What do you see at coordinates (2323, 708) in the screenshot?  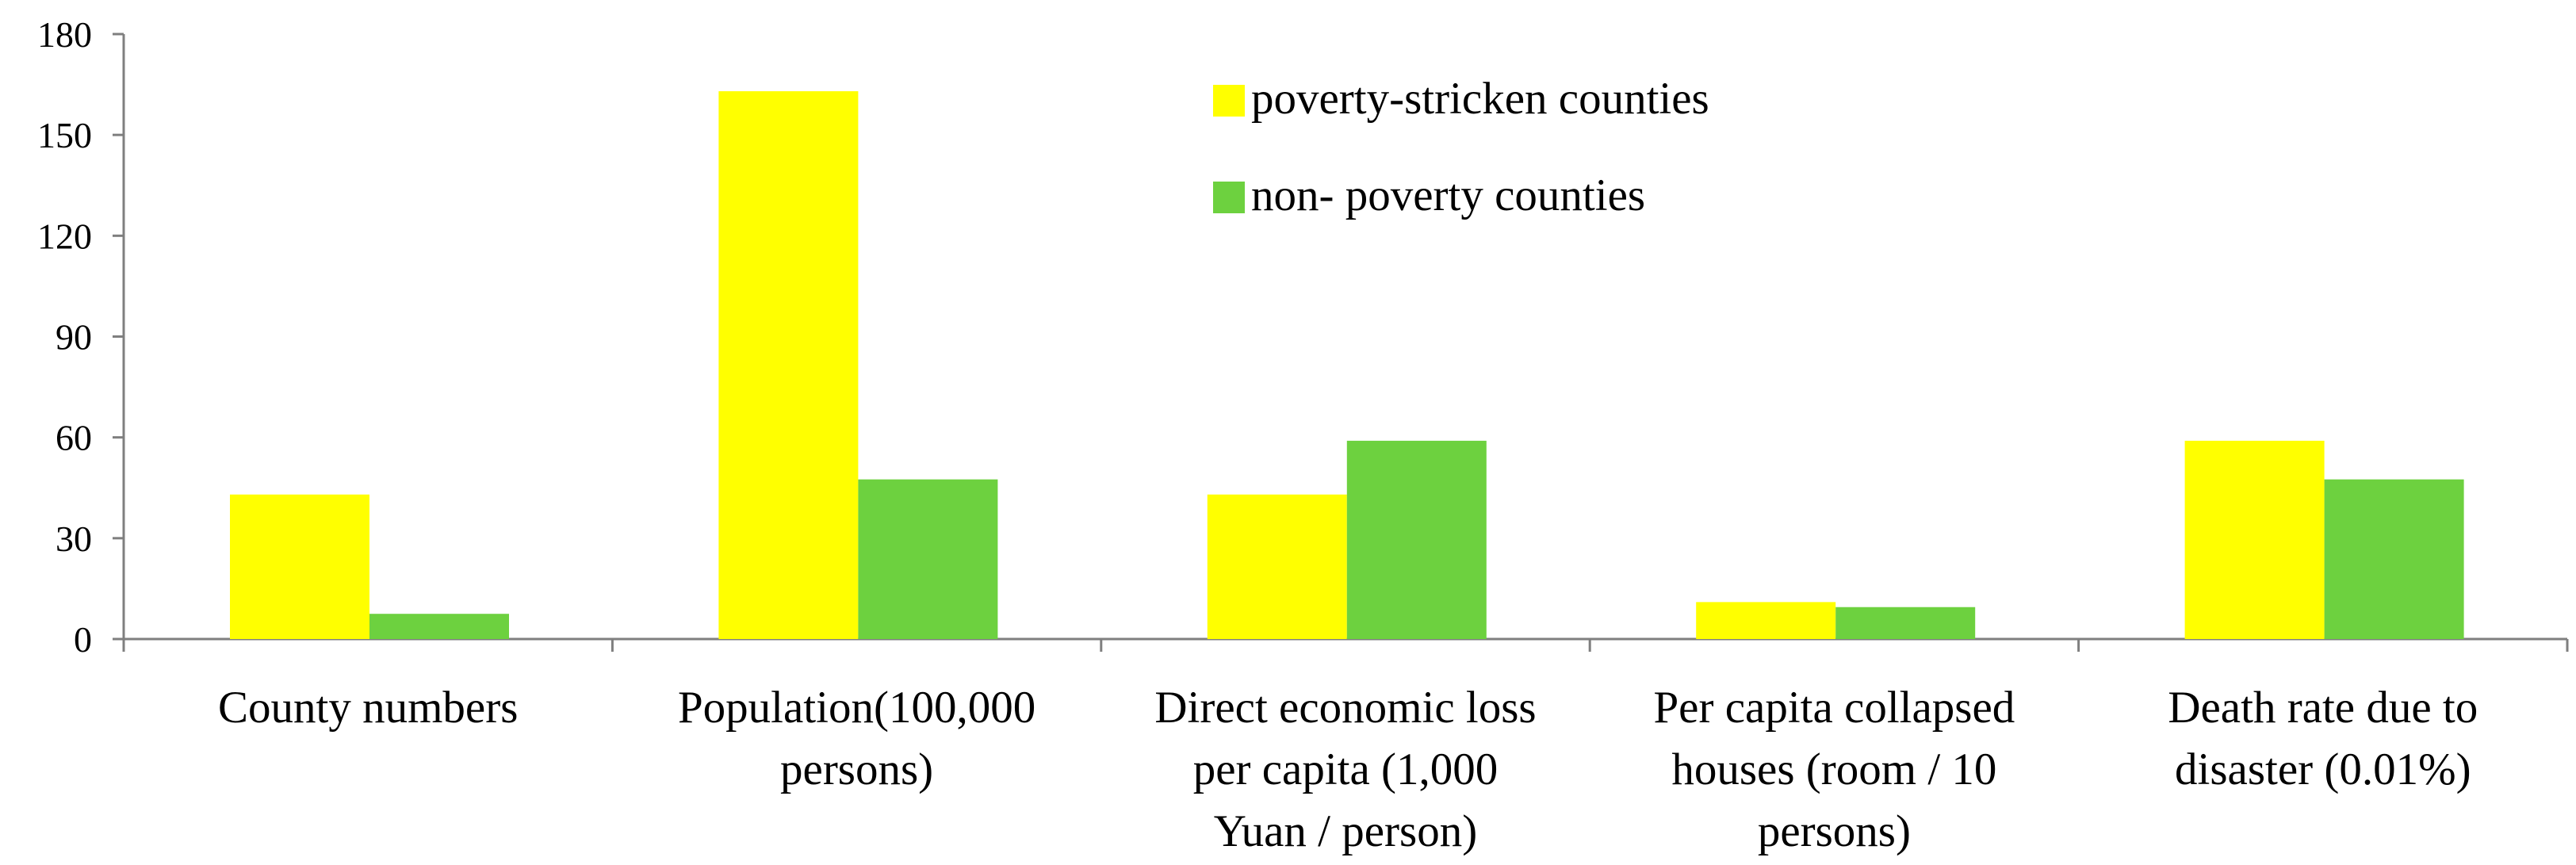 I see `x-category-label-line: Death rate due to` at bounding box center [2323, 708].